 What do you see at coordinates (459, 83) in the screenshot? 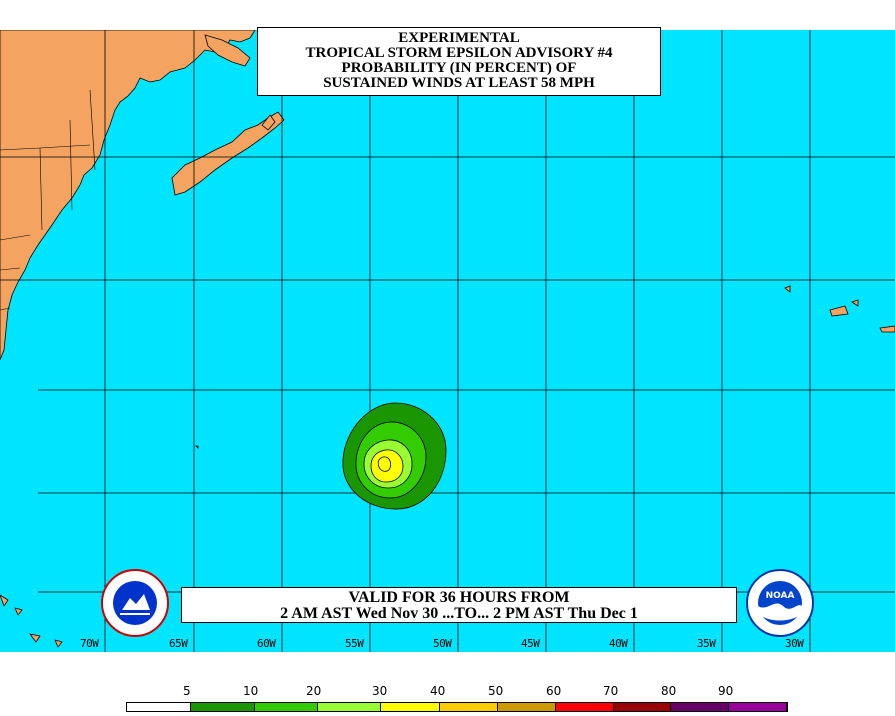
I see `title-line-4: SUSTAINED WINDS AT LEAST 58 MPH` at bounding box center [459, 83].